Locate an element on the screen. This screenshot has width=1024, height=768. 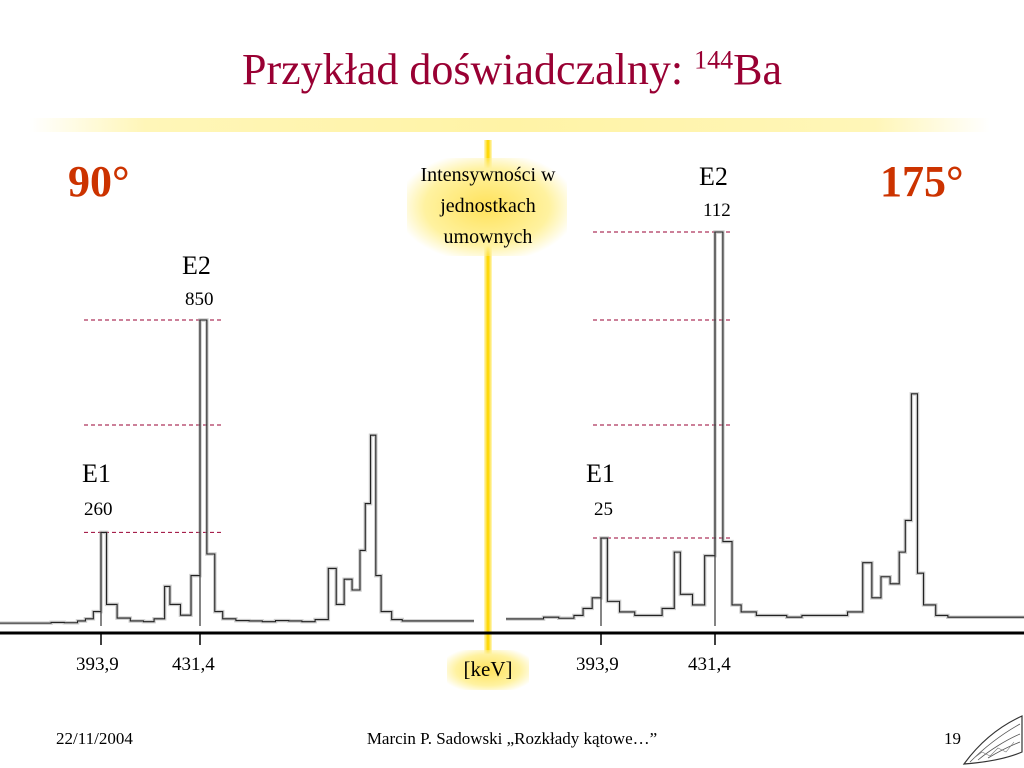
peak-value-e1-90: 260 is located at coordinates (98, 509).